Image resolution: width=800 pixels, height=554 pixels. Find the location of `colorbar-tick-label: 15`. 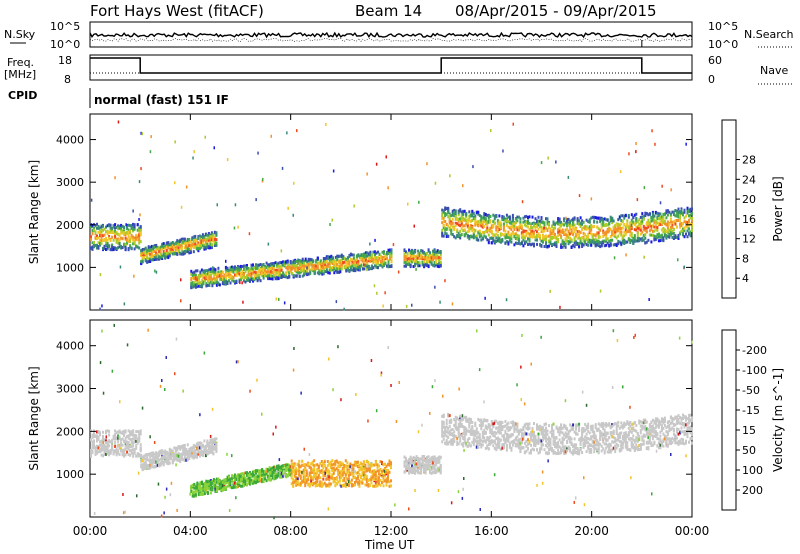

colorbar-tick-label: 15 is located at coordinates (749, 430).